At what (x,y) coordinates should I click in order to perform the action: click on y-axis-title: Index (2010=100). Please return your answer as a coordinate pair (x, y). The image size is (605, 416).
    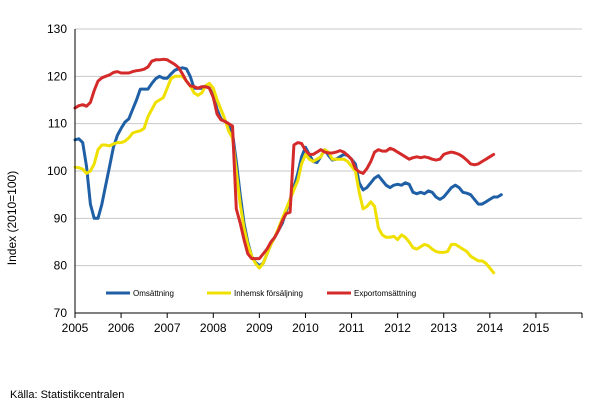
    Looking at the image, I should click on (12, 218).